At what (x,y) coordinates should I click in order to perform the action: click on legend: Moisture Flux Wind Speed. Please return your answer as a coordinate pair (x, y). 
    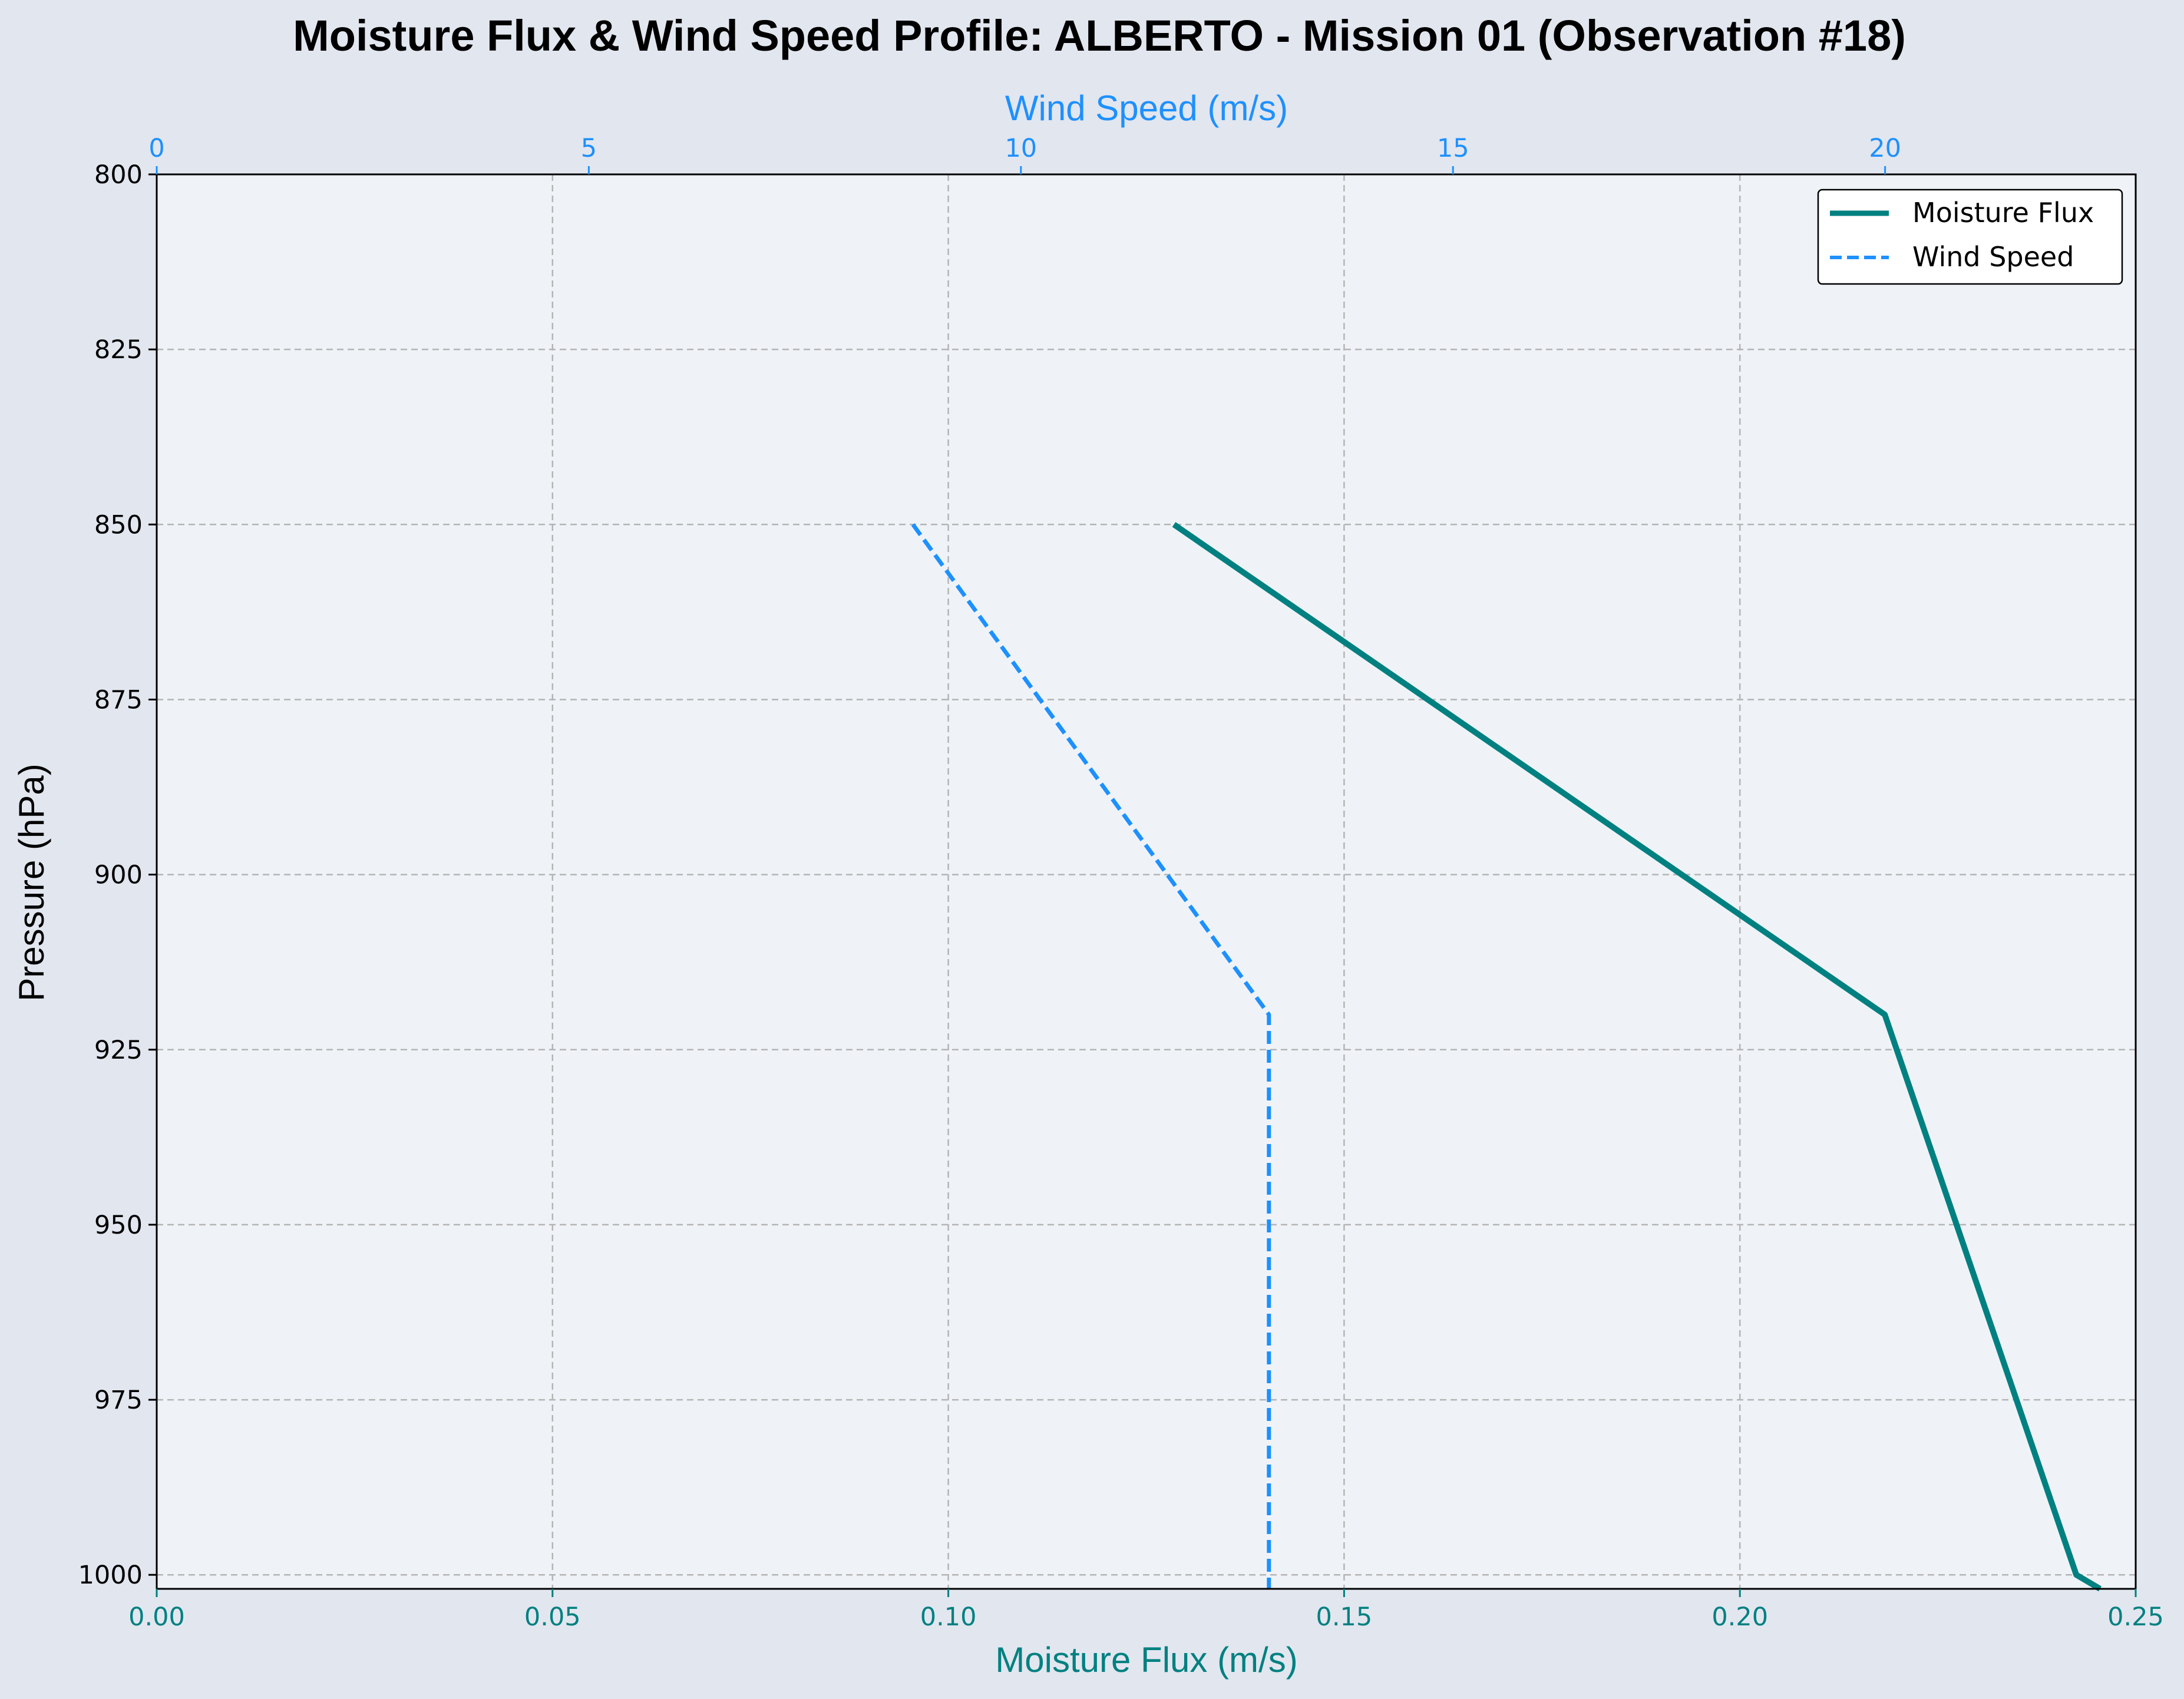
    Looking at the image, I should click on (1970, 237).